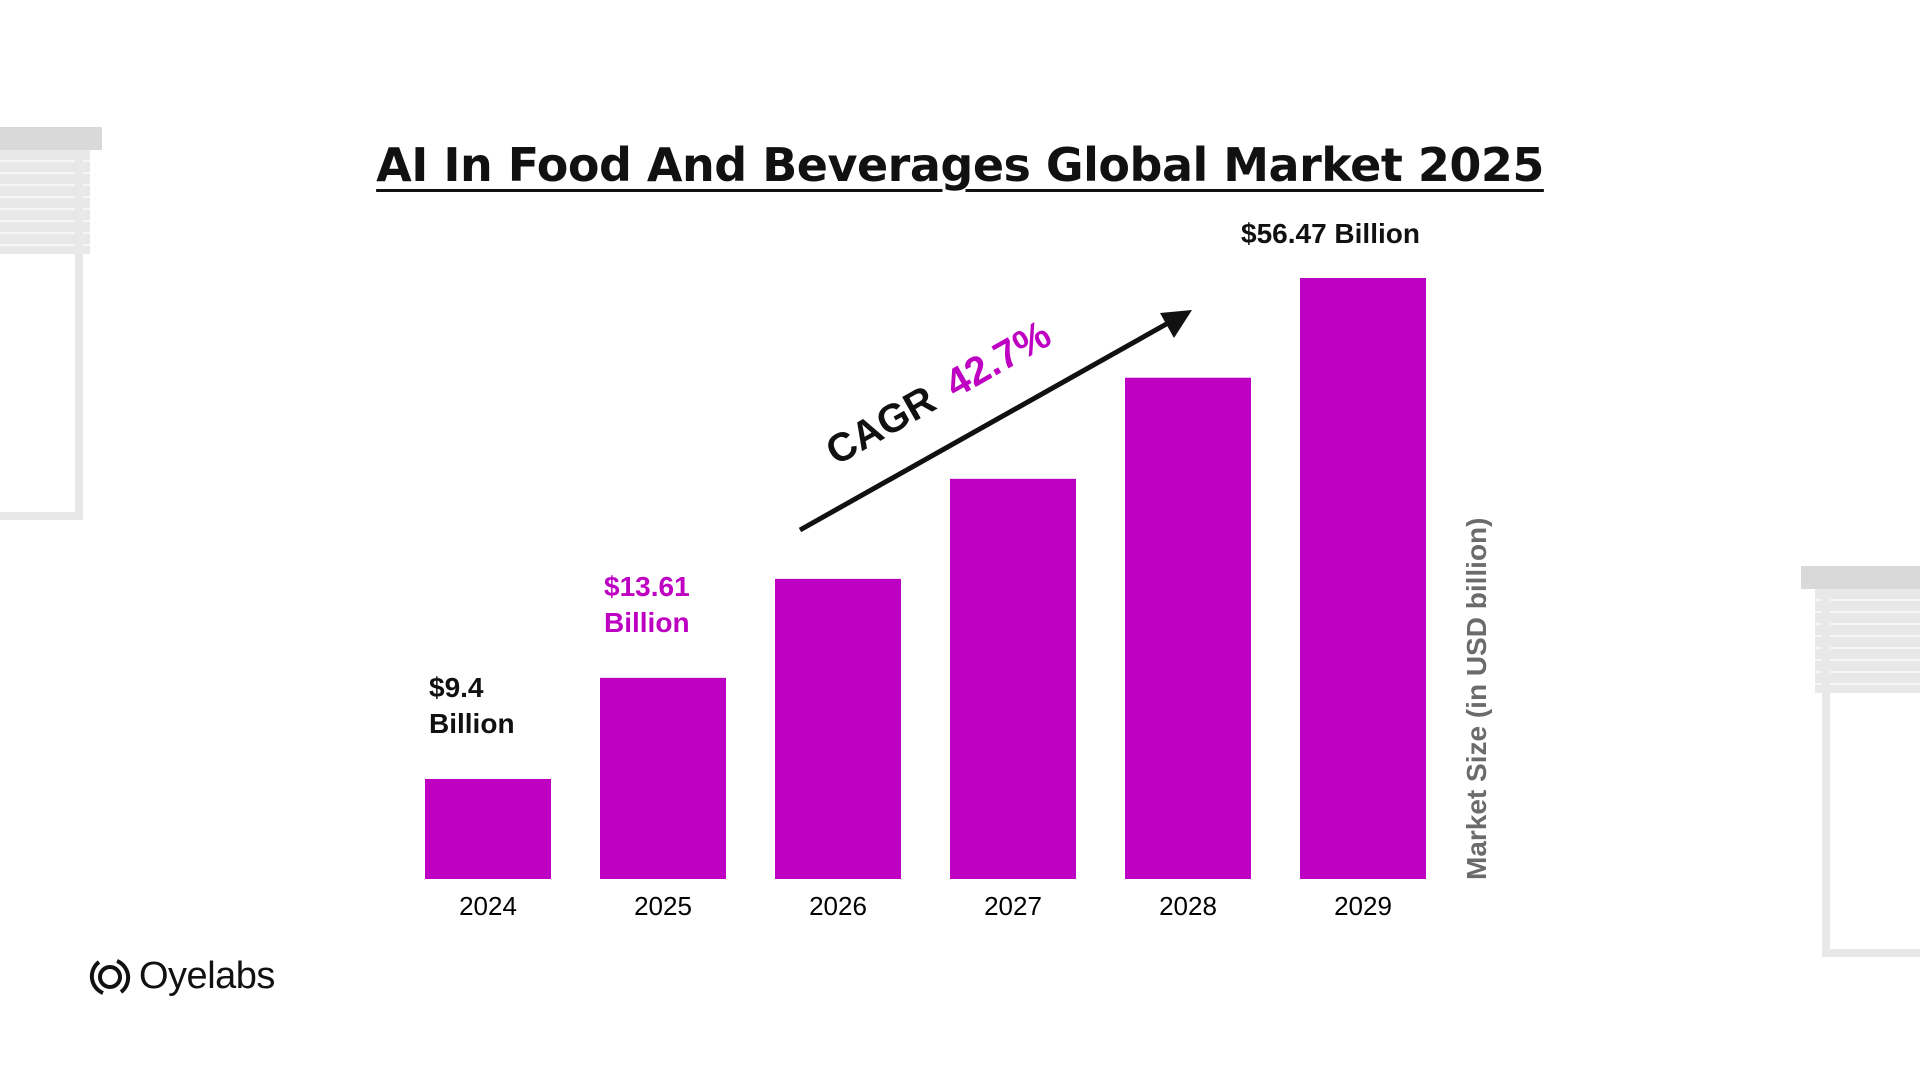  I want to click on brand-logo: Oyelabs, so click(182, 976).